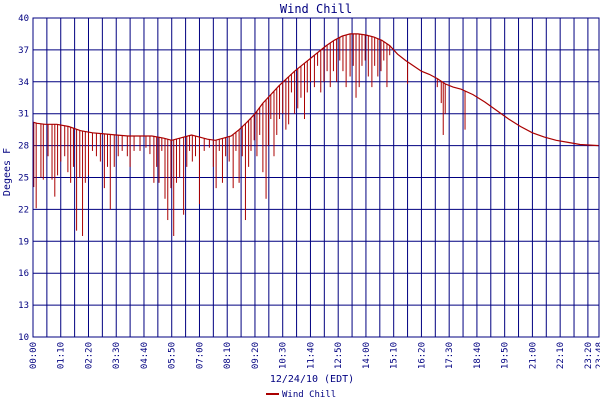 The width and height of the screenshot is (600, 400). I want to click on x-tick-label: 00:00, so click(34, 355).